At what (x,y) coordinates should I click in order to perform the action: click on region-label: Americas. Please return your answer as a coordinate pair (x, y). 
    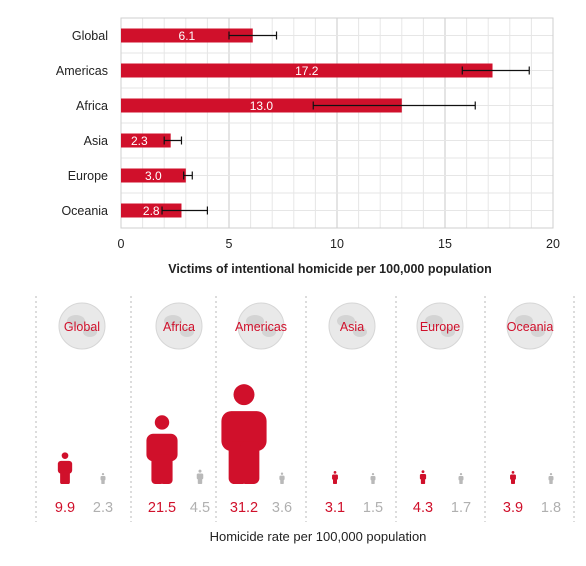
    Looking at the image, I should click on (261, 327).